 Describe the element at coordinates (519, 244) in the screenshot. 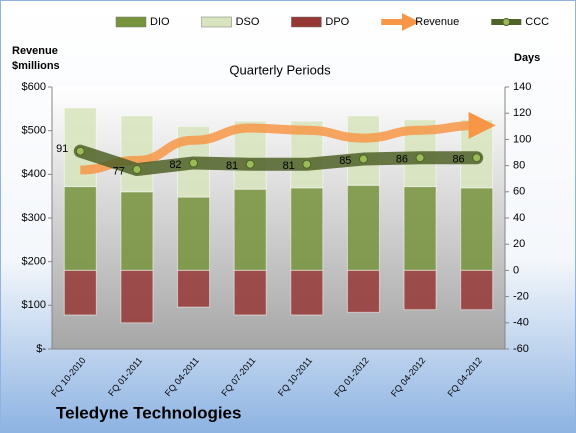

I see `y2-tick-label: 20` at that location.